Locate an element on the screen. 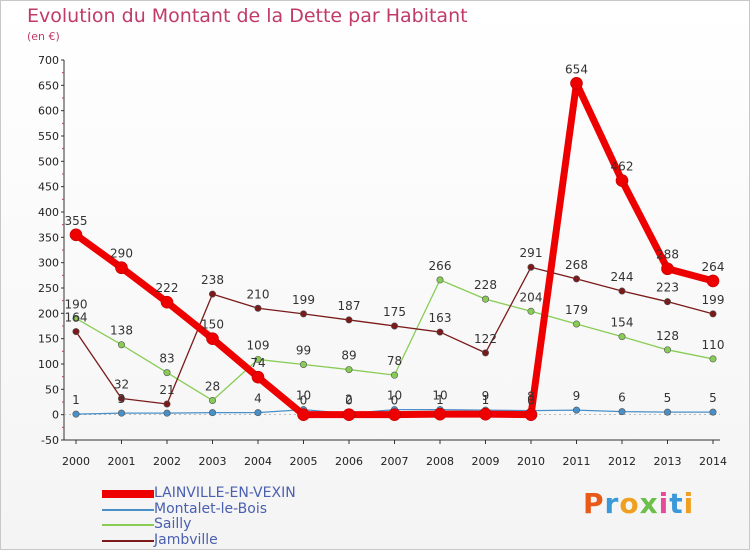 This screenshot has height=550, width=750. y-tick-label: 650 is located at coordinates (48, 85).